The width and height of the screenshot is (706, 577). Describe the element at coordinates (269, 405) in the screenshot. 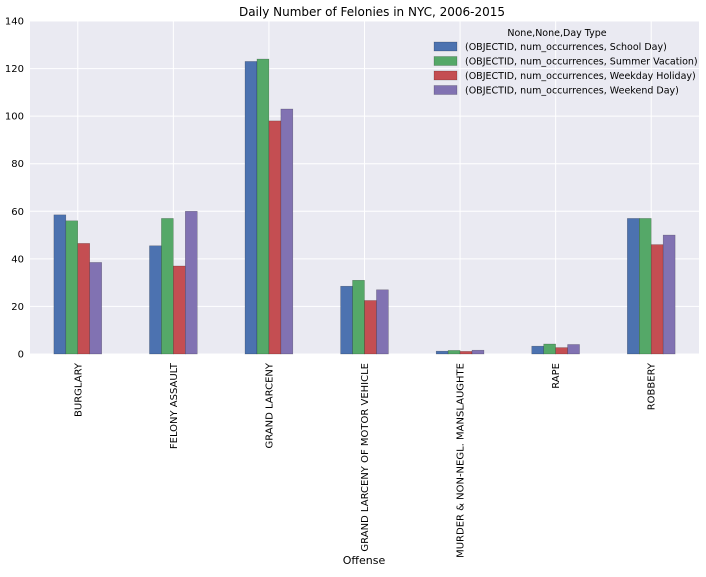

I see `x-tick-label: GRAND LARCENY` at that location.